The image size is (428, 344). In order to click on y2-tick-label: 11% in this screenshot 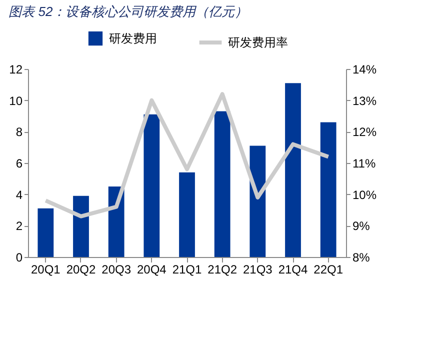, I will do `click(364, 163)`.